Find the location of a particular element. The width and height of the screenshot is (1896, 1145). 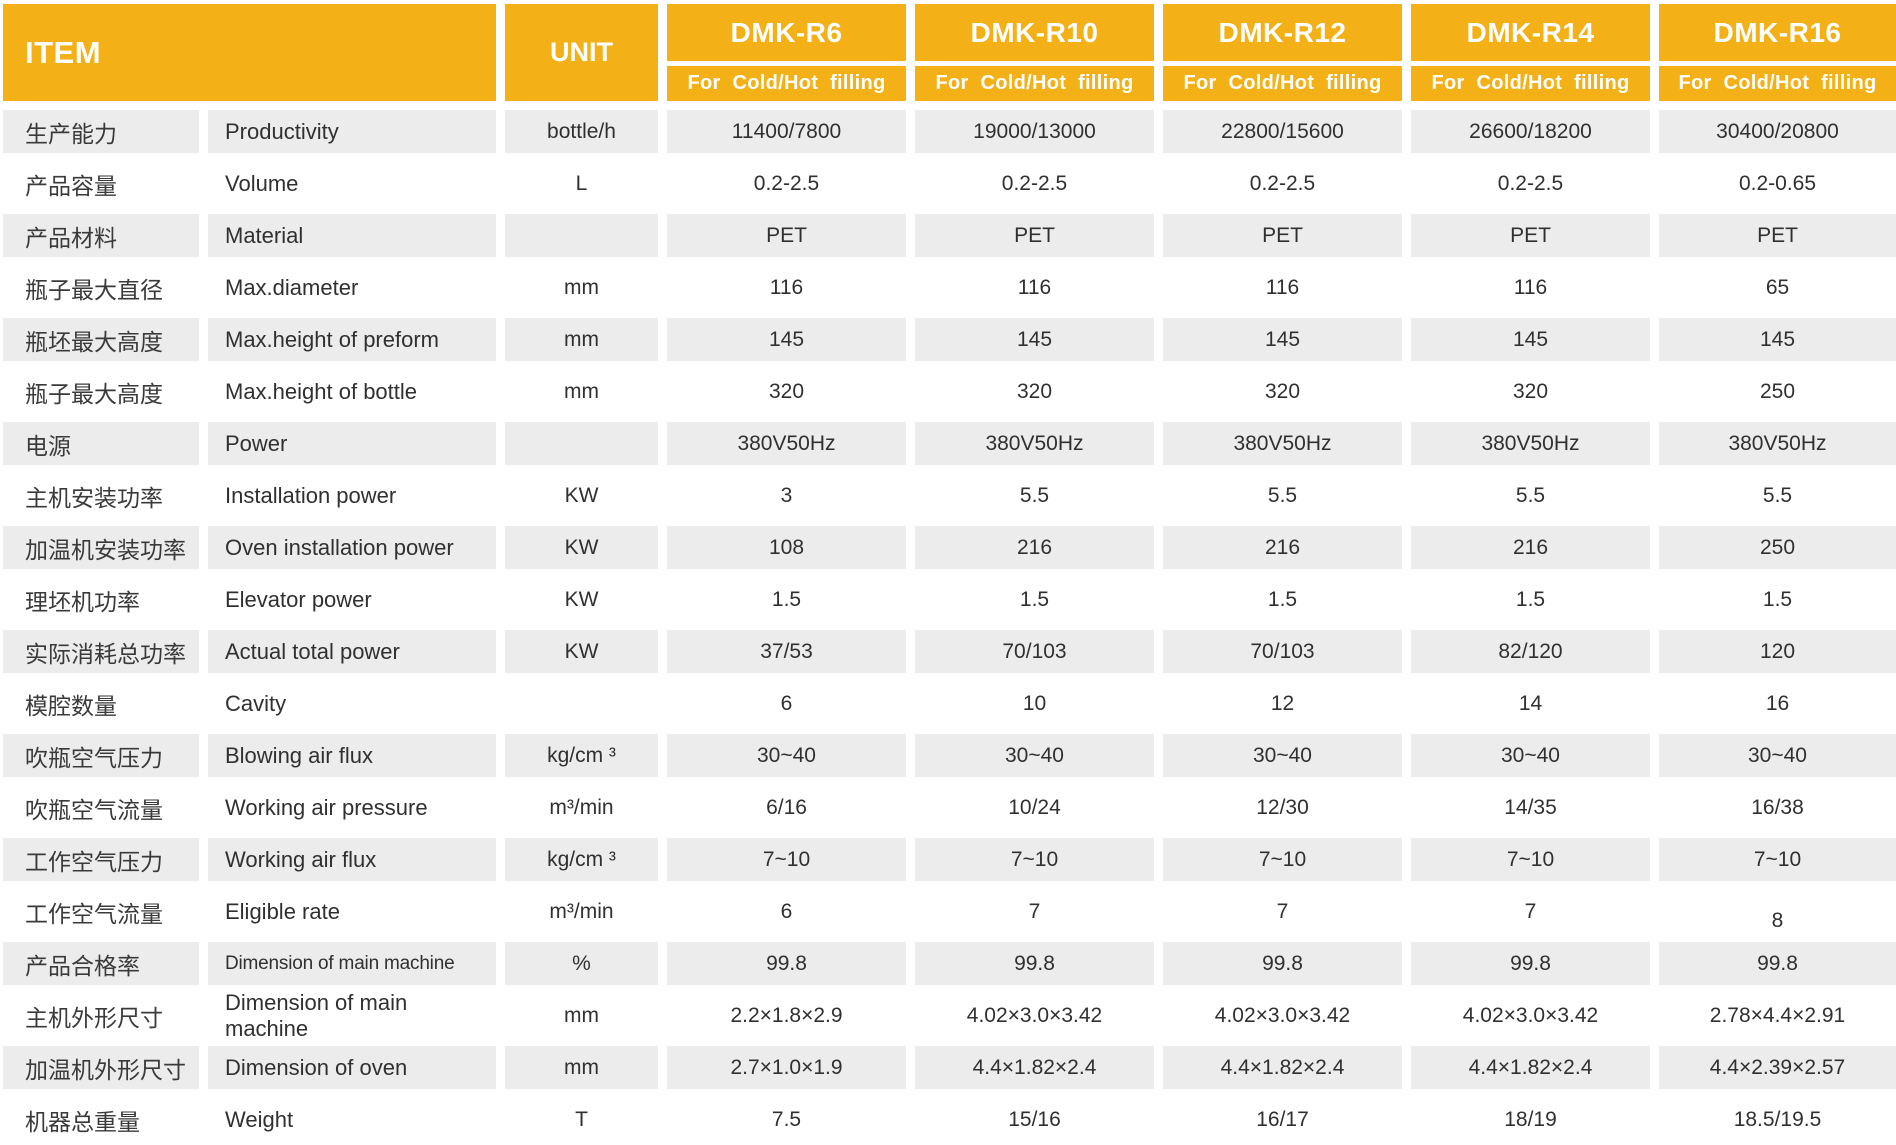

row-unit: m³/min is located at coordinates (581, 911).